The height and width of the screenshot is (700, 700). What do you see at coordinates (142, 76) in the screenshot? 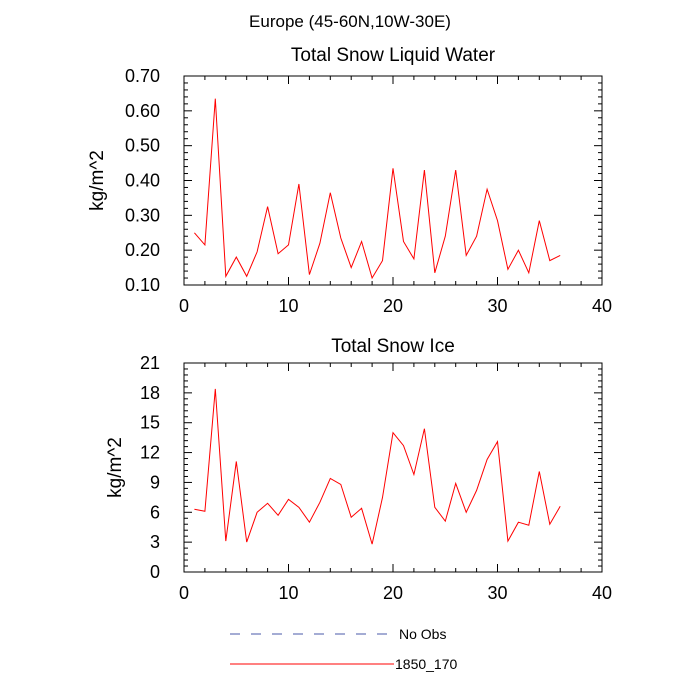
I see `y-tick-label: 0.70` at bounding box center [142, 76].